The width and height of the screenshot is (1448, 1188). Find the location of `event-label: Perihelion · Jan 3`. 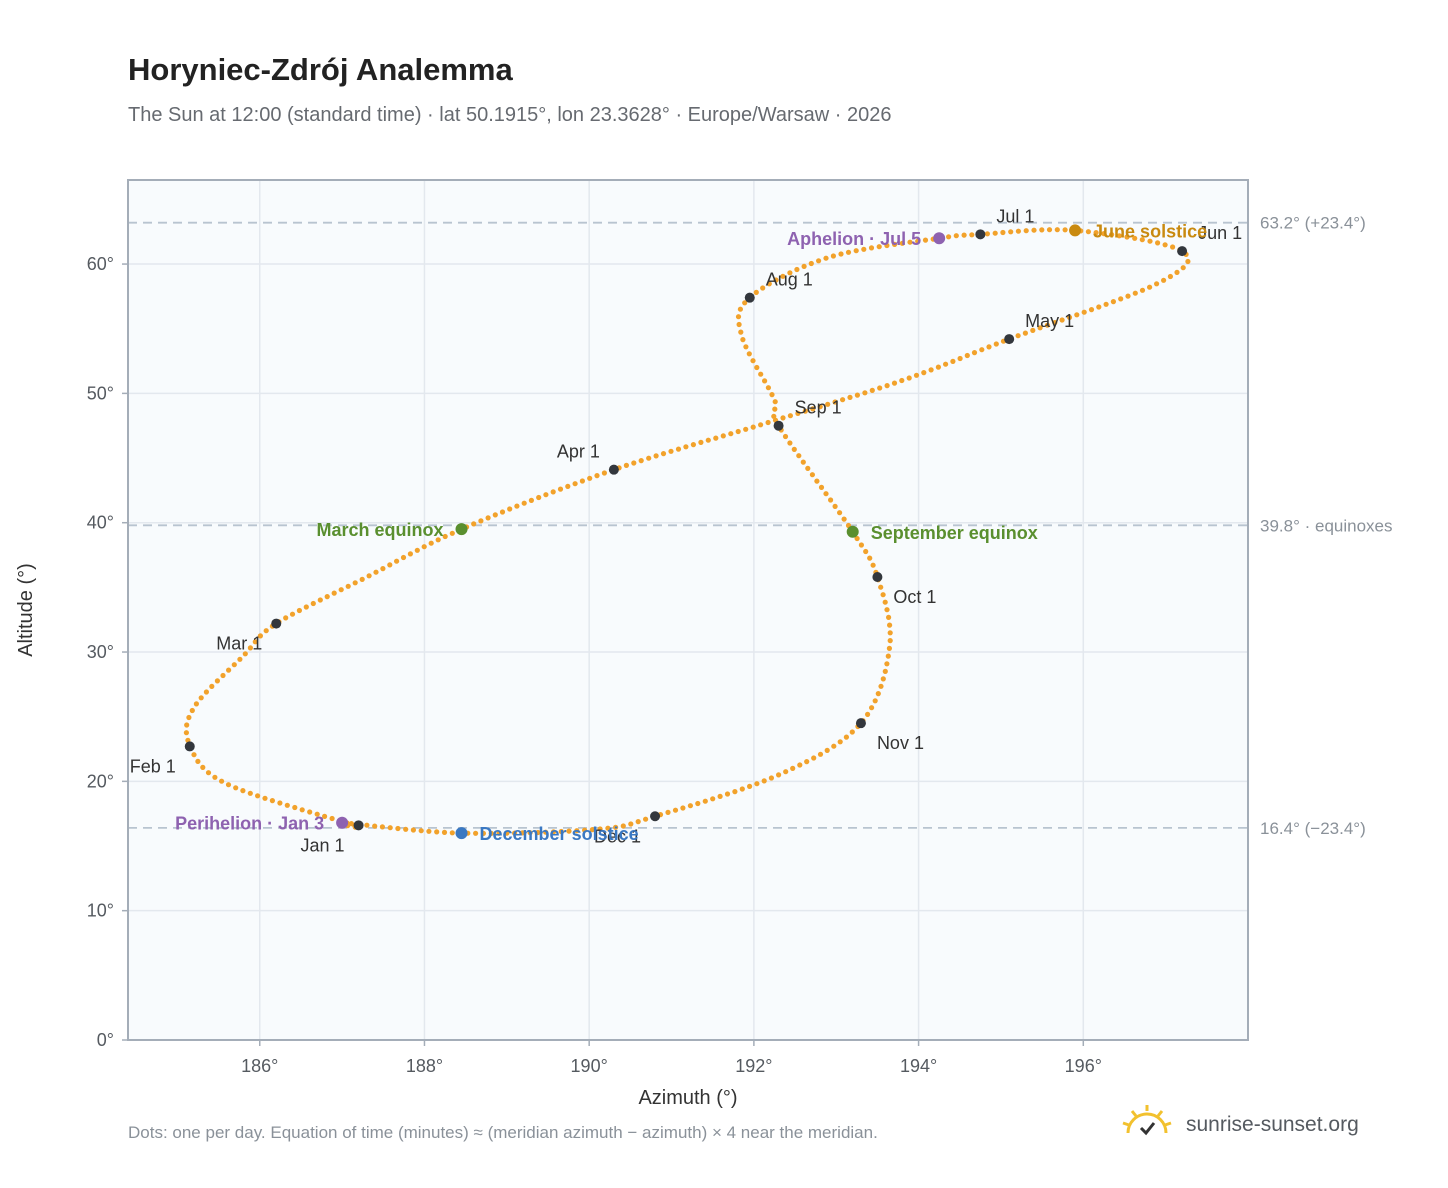

event-label: Perihelion · Jan 3 is located at coordinates (249, 824).